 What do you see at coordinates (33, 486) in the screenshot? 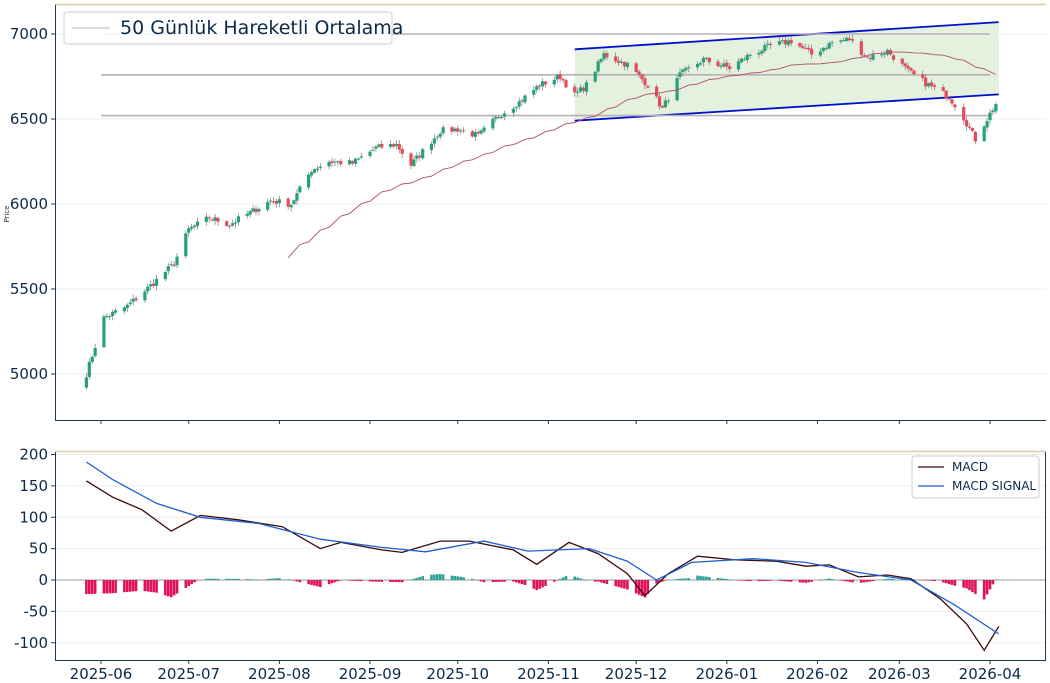
I see `macd-y-tick-label: 150` at bounding box center [33, 486].